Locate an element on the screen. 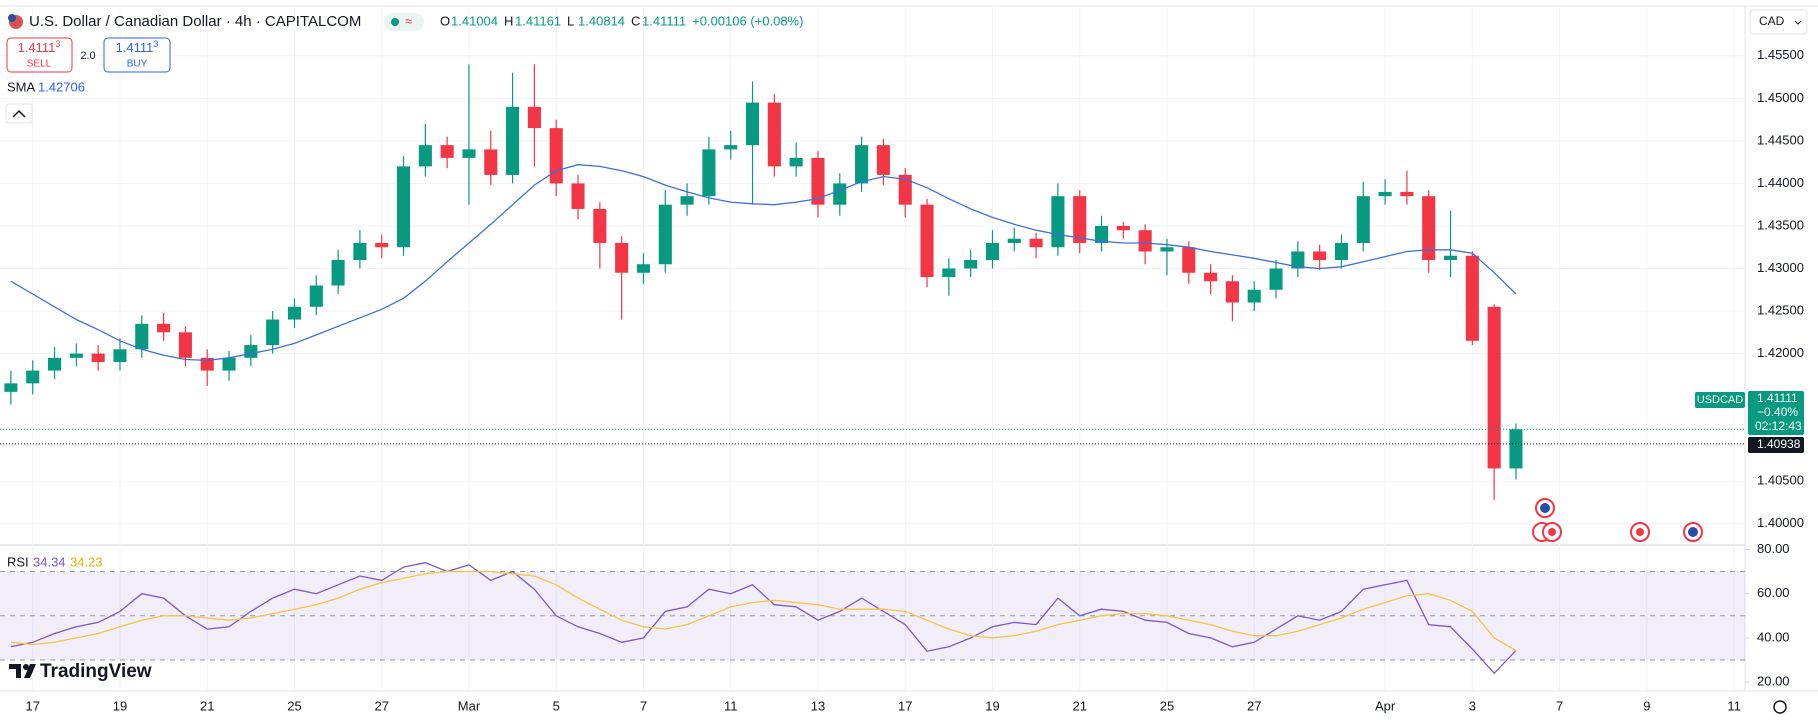  ohlc-change: +0.00106 (+0.08%) is located at coordinates (747, 20).